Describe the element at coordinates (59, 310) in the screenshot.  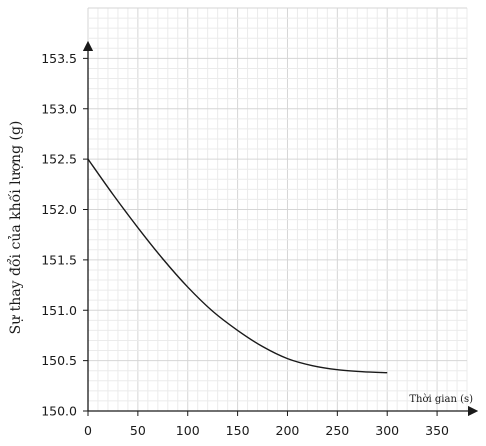
I see `y-tick-label: 151.0` at that location.